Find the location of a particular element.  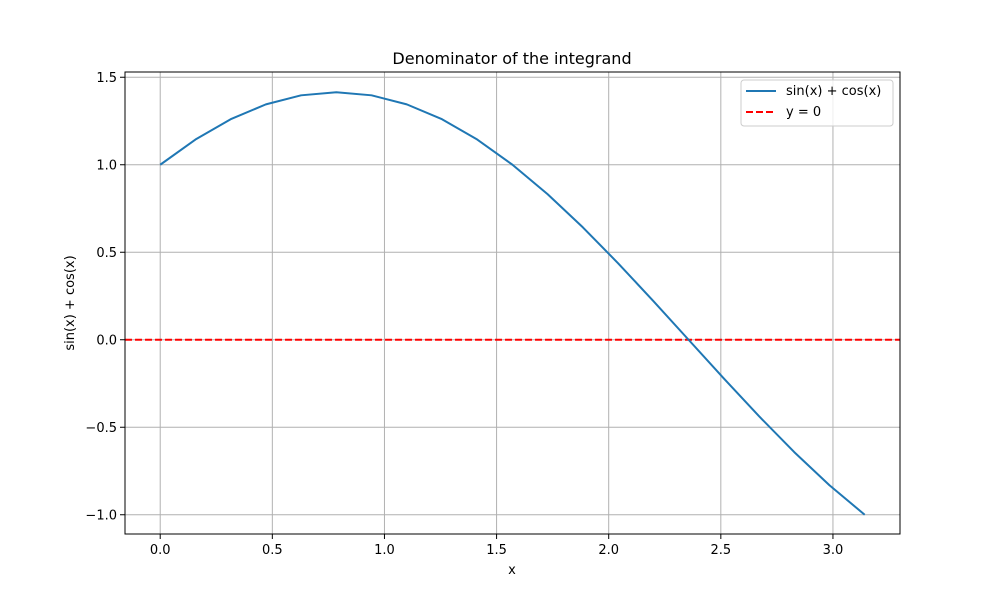

x-tick-label: 1.0 is located at coordinates (384, 550).